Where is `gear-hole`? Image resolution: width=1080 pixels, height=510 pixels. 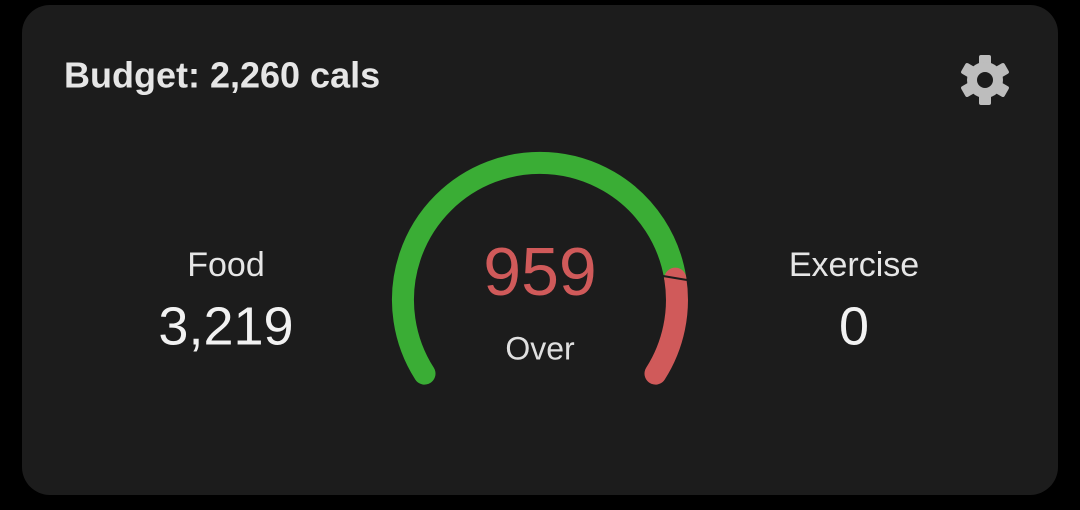 gear-hole is located at coordinates (985, 80).